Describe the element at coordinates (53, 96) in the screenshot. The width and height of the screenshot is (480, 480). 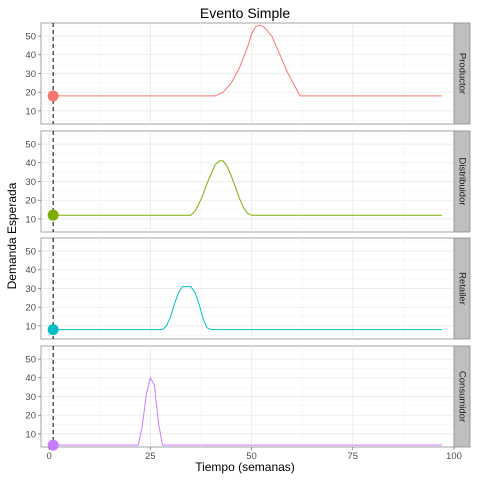
I see `series-marker-productor` at that location.